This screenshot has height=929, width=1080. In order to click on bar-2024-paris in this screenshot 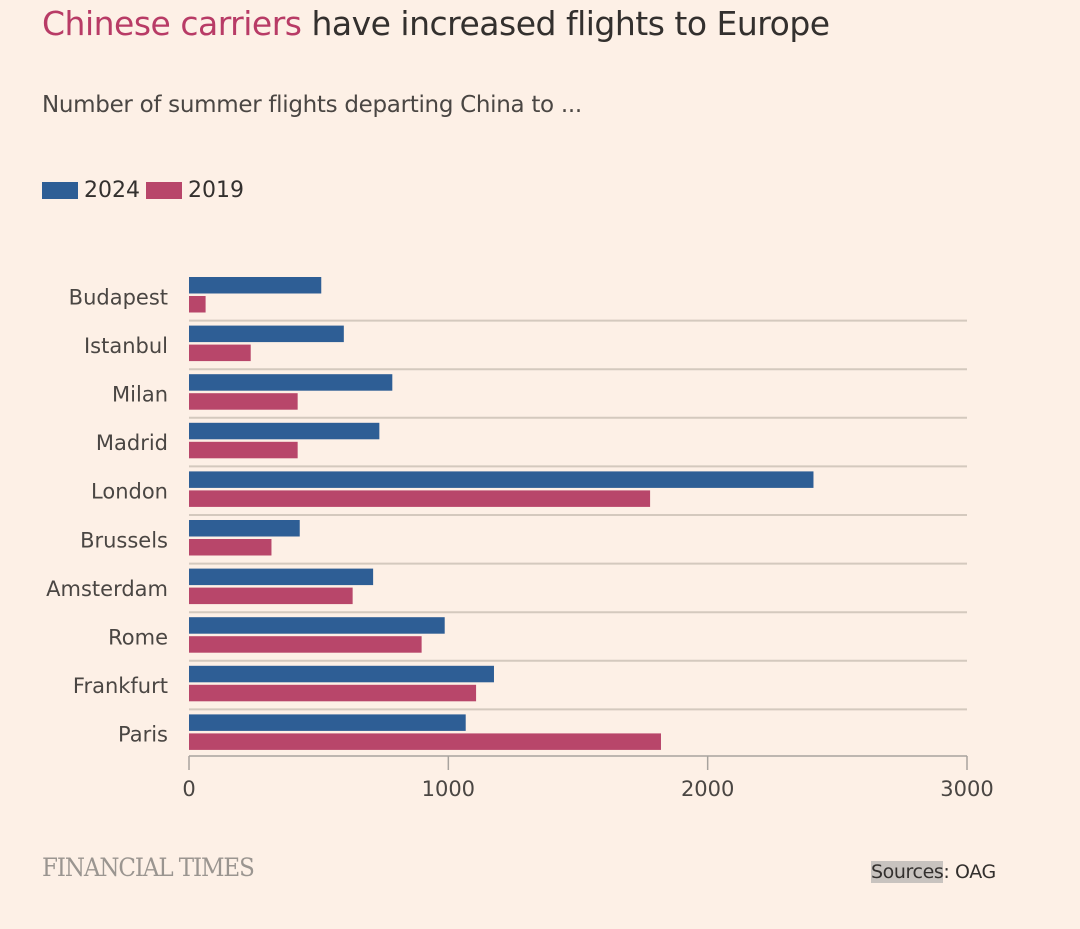, I will do `click(327, 722)`.